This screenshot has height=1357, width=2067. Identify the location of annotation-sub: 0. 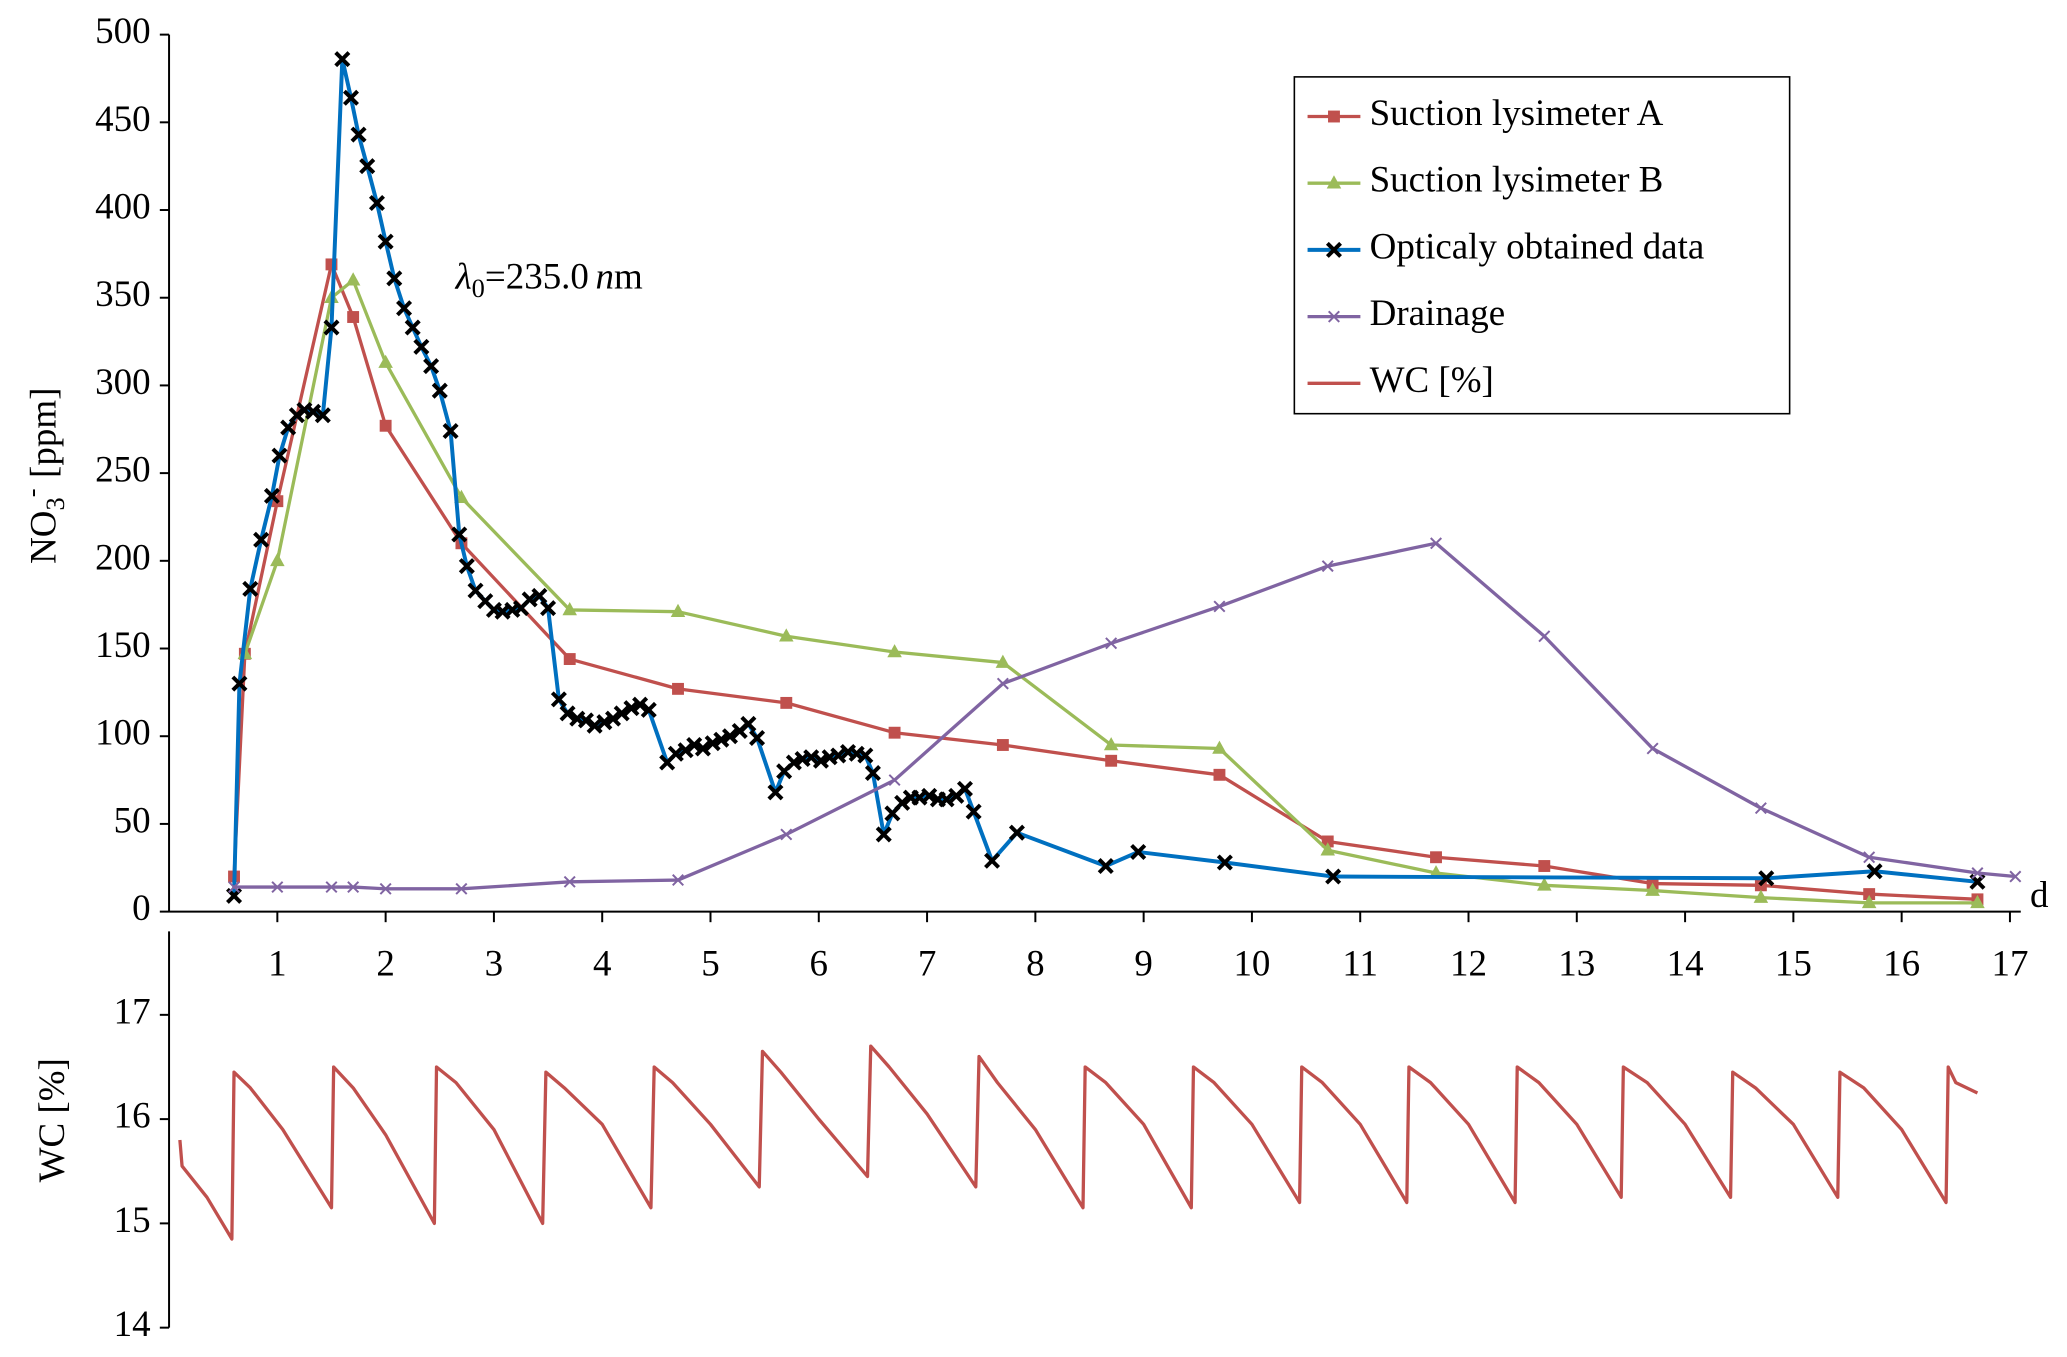
(478, 288).